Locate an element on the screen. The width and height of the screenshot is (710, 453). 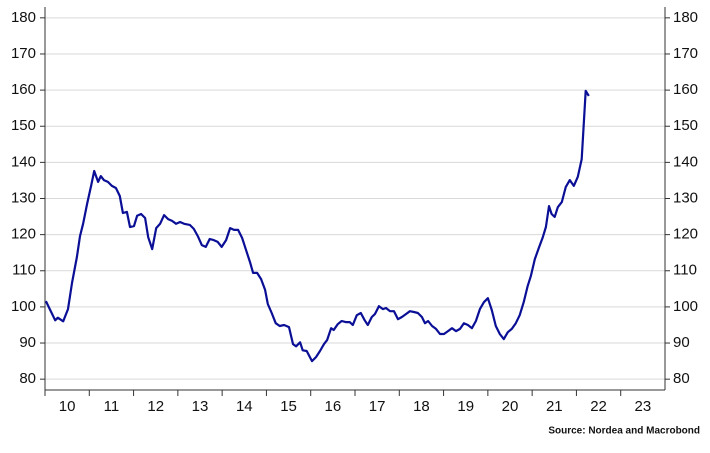
y2-tick-label: 180 is located at coordinates (685, 17).